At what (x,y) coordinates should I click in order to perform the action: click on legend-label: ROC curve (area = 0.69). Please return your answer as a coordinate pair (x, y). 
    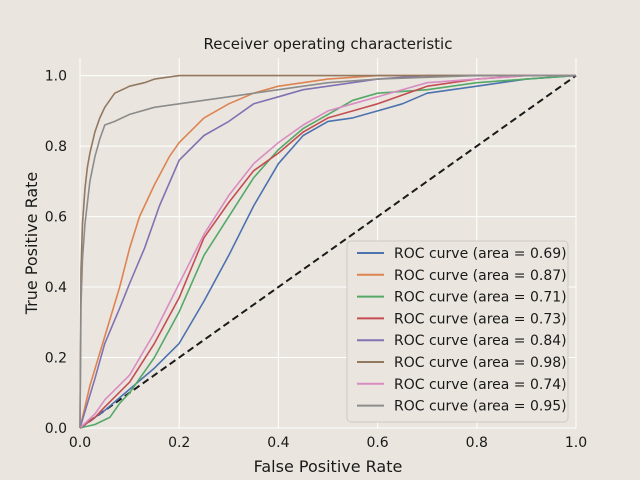
    Looking at the image, I should click on (480, 254).